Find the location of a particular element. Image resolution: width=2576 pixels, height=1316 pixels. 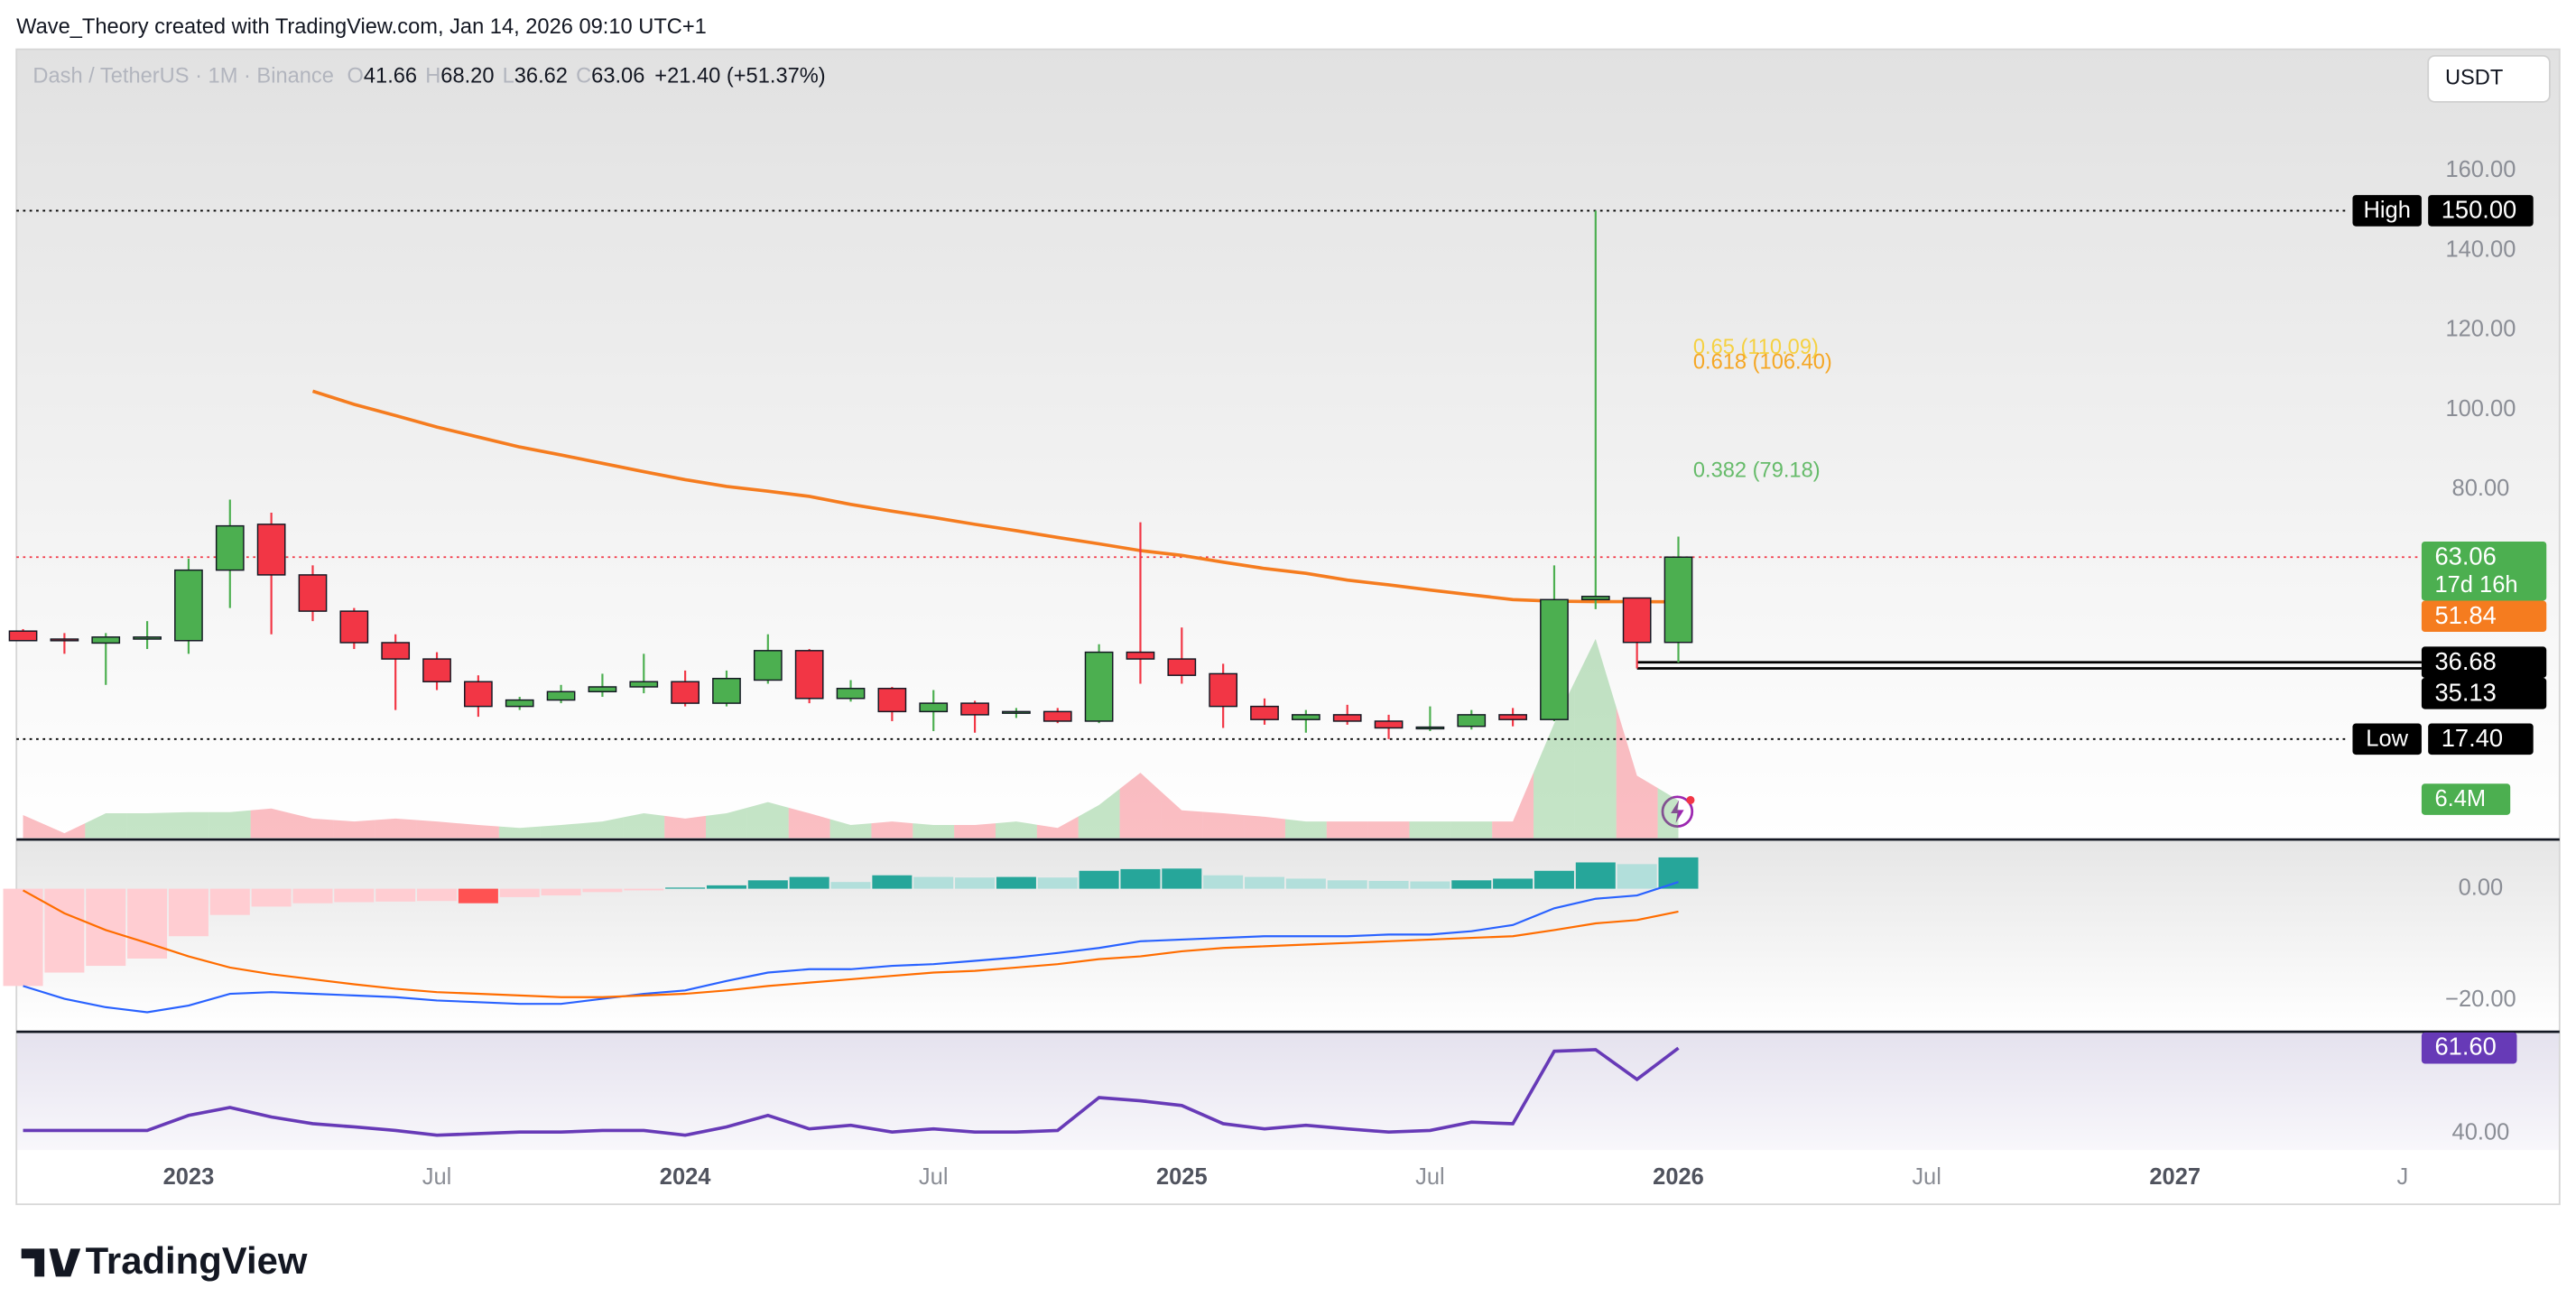

price-countdown: 17d 16h is located at coordinates (2475, 585).